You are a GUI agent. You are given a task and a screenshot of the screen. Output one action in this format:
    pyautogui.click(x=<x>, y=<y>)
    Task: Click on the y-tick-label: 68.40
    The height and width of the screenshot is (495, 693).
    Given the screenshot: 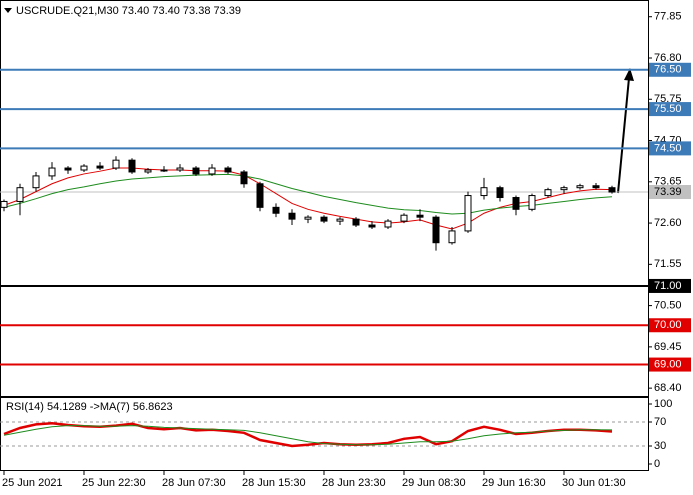 What is the action you would take?
    pyautogui.click(x=668, y=388)
    